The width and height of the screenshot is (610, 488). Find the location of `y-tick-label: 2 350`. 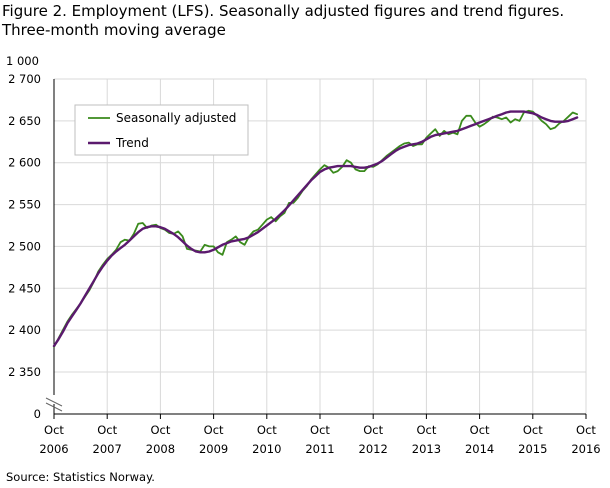

y-tick-label: 2 350 is located at coordinates (24, 372).